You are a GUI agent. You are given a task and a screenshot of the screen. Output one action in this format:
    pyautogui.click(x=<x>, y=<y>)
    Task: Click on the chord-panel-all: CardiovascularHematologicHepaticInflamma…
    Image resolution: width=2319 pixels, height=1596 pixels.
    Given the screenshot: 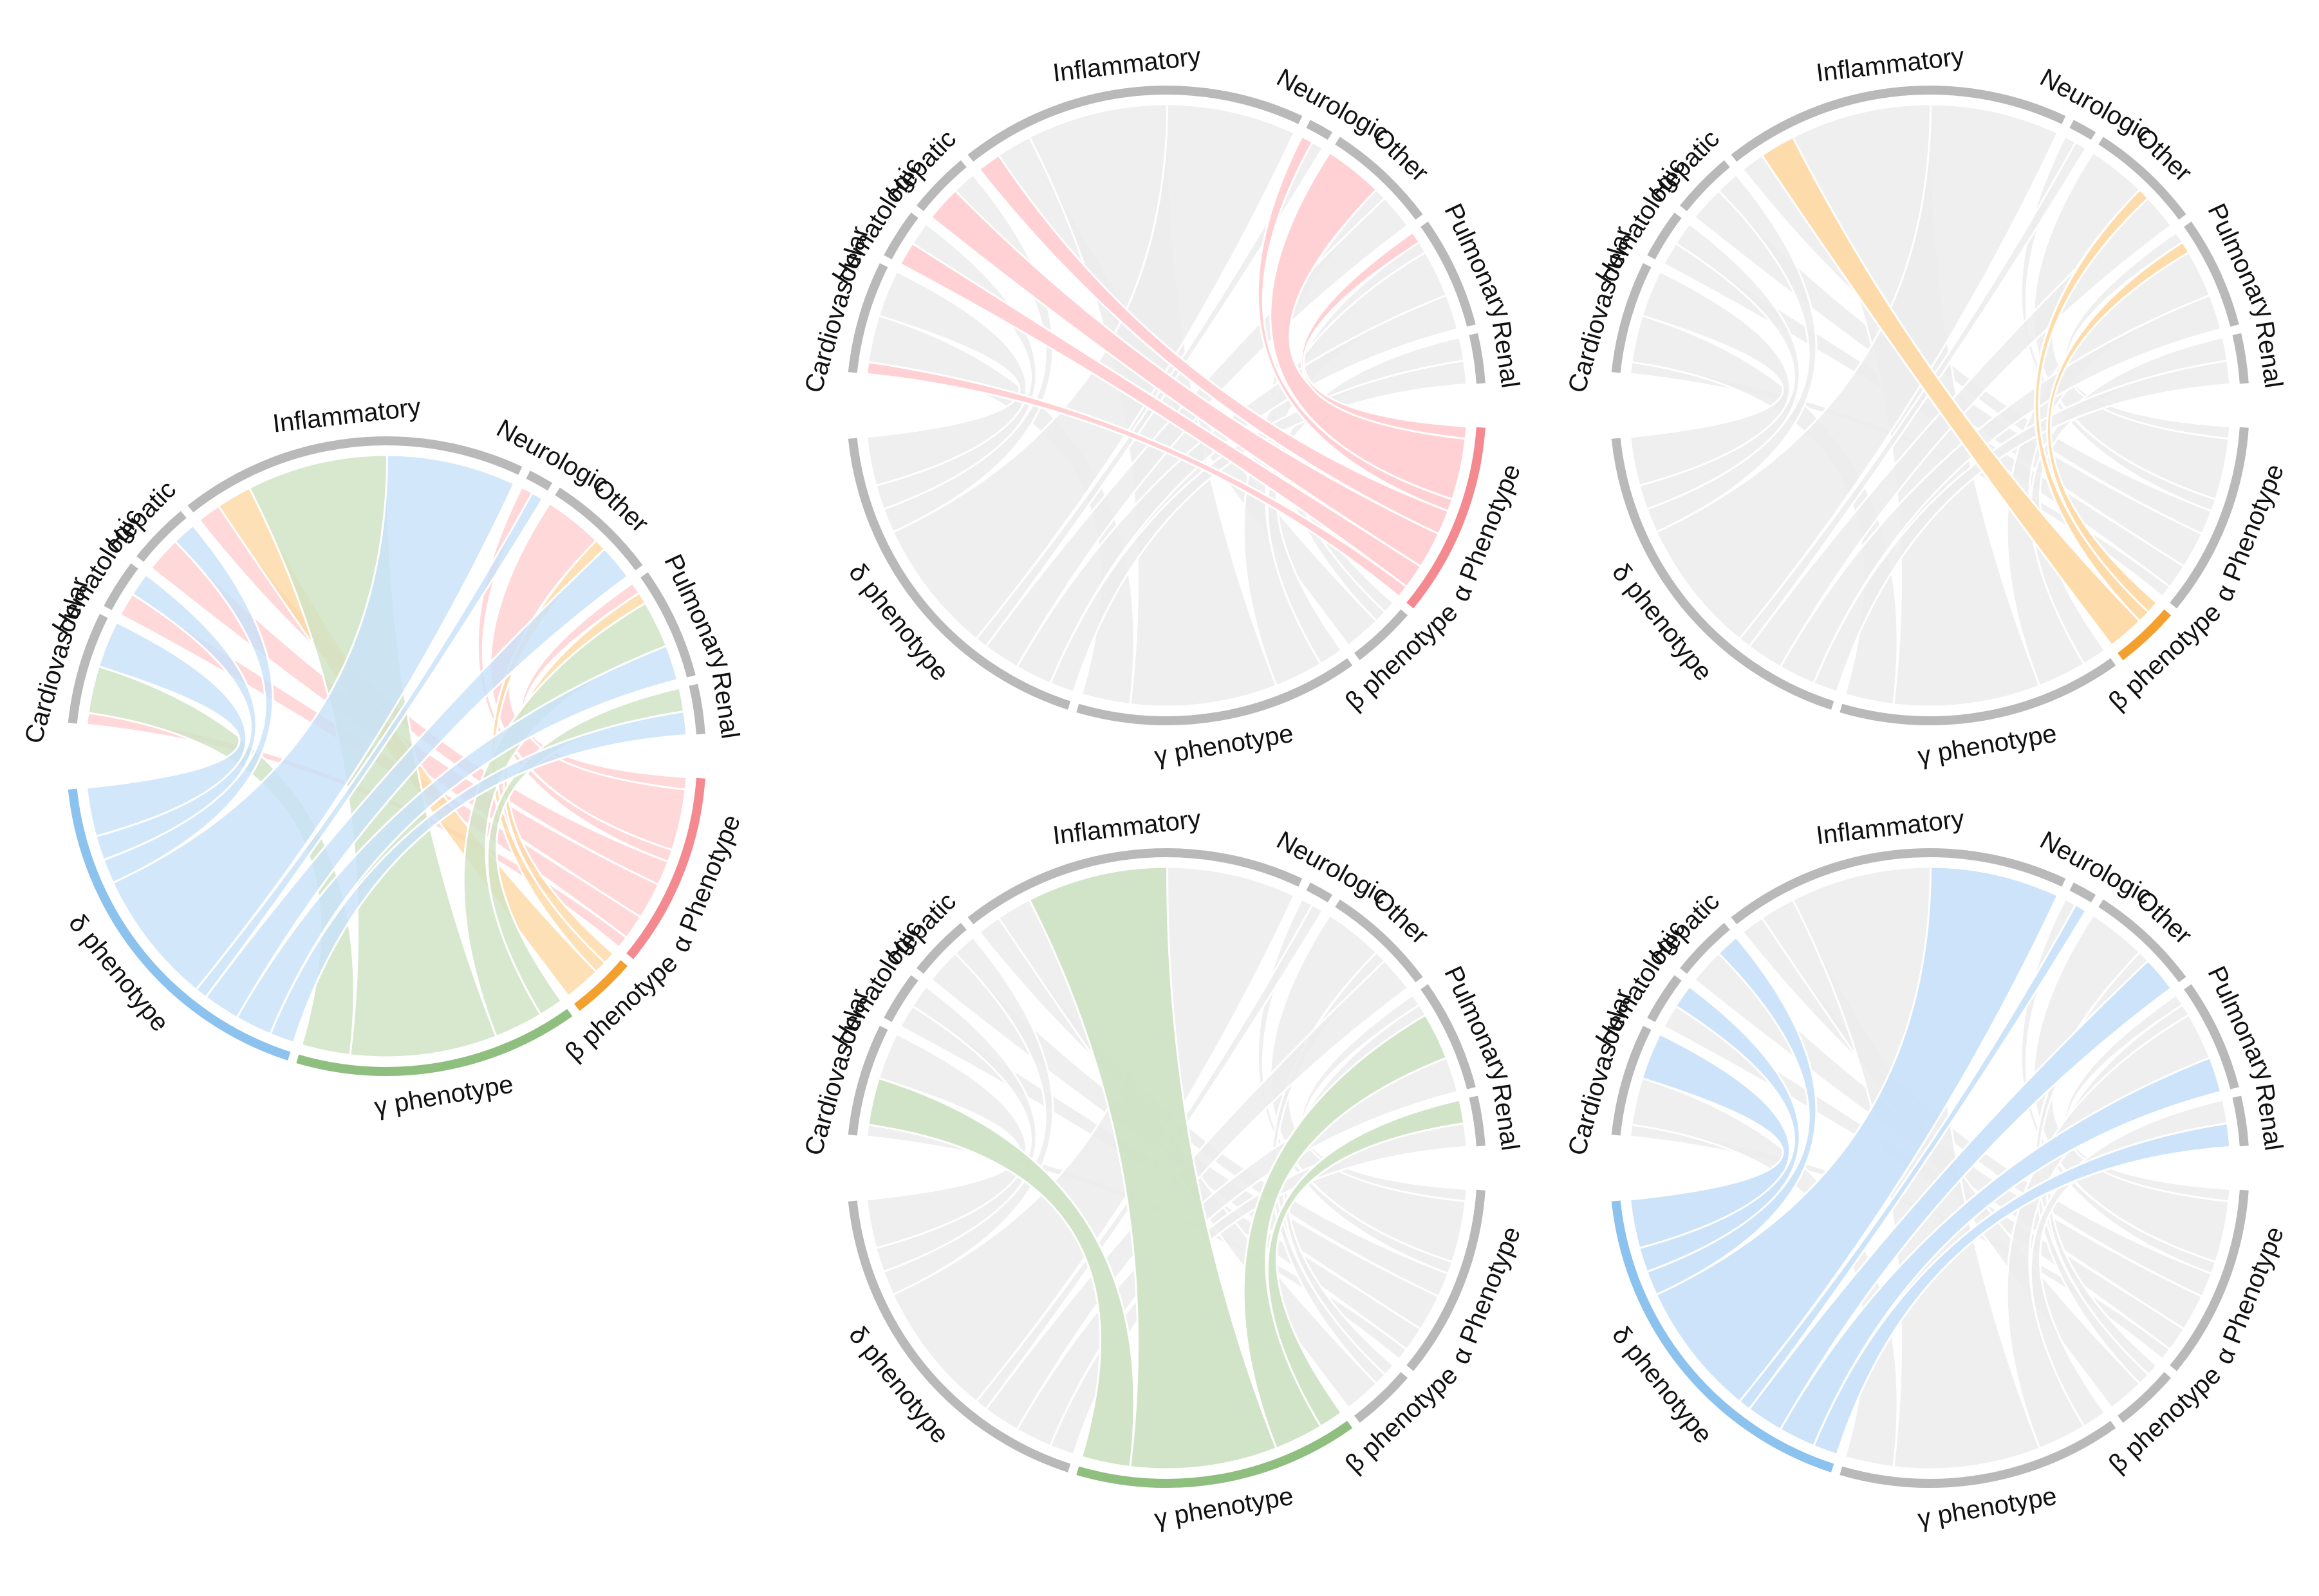 What is the action you would take?
    pyautogui.click(x=382, y=757)
    